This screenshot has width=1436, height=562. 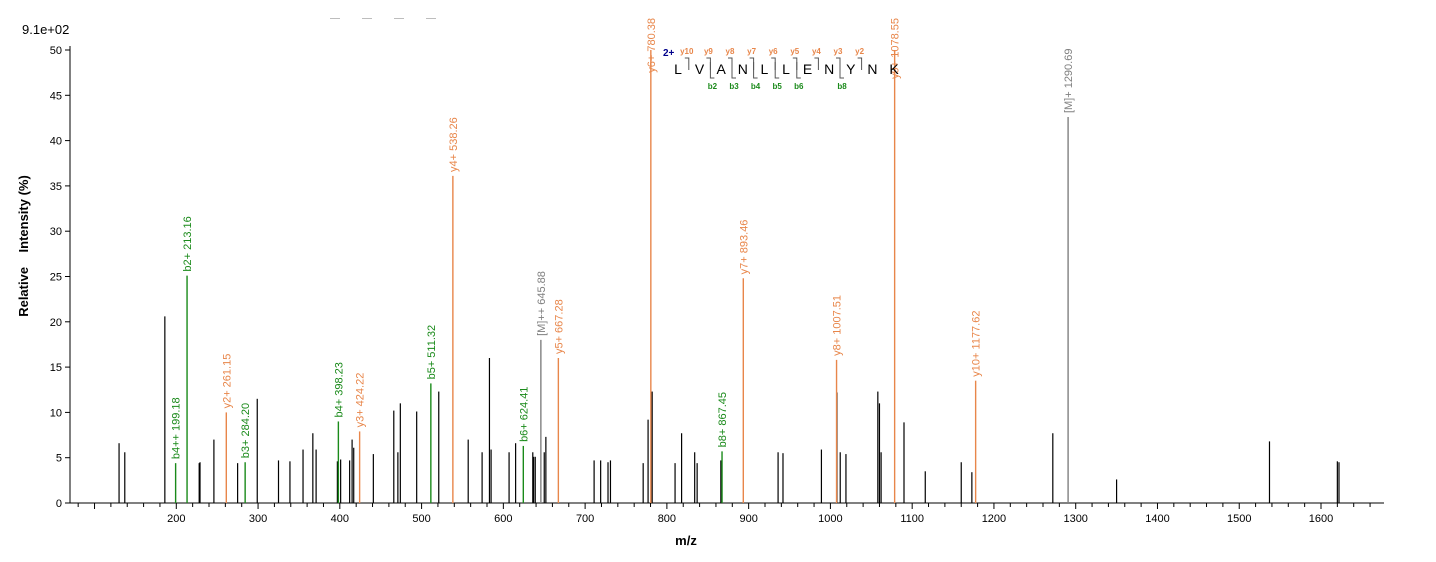 What do you see at coordinates (778, 86) in the screenshot?
I see `b-ion-label: b5` at bounding box center [778, 86].